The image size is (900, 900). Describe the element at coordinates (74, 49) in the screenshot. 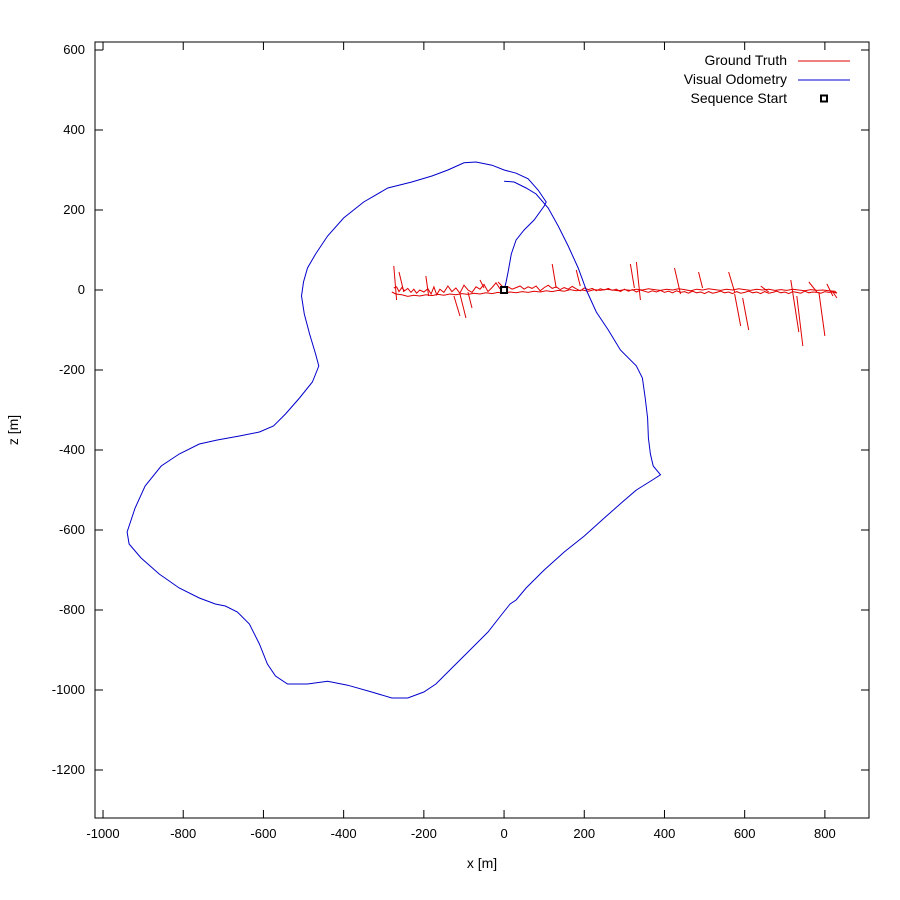

I see `y-tick-label: 600` at that location.